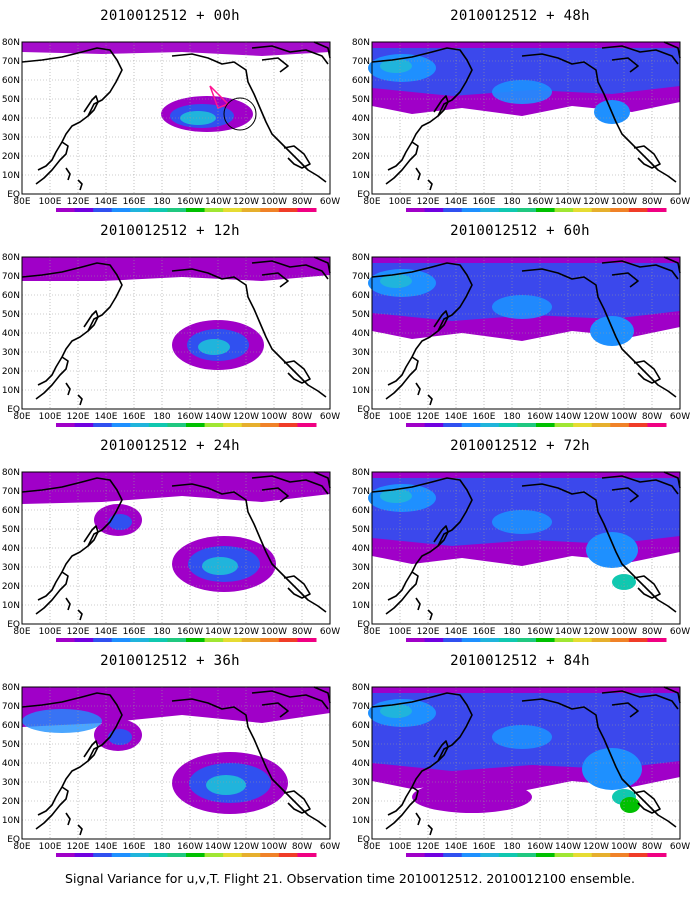 This screenshot has height=900, width=700. What do you see at coordinates (520, 231) in the screenshot?
I see `panel-title: 2010012512 + 60h` at bounding box center [520, 231].